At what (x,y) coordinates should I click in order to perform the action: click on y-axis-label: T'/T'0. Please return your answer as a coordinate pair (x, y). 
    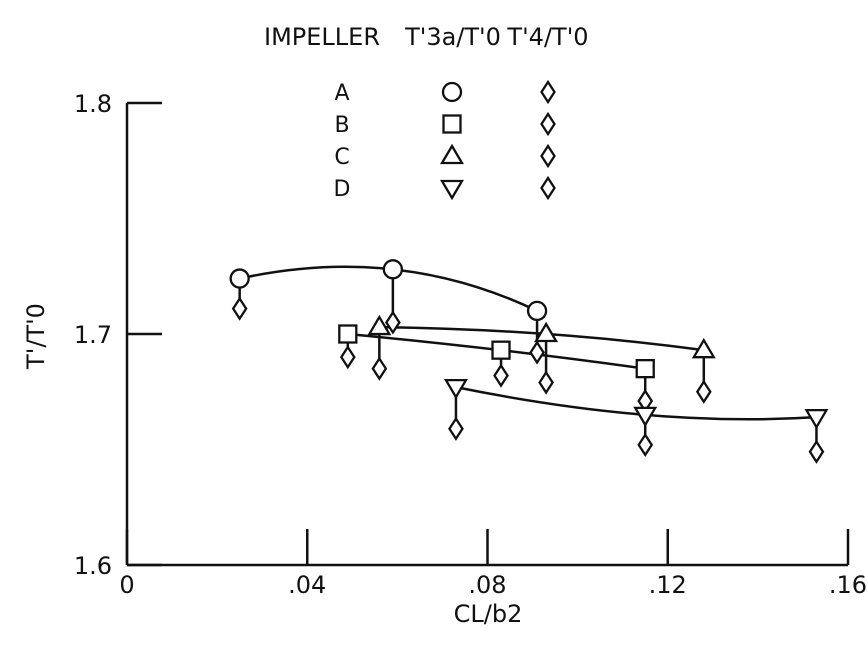
    Looking at the image, I should click on (36, 336).